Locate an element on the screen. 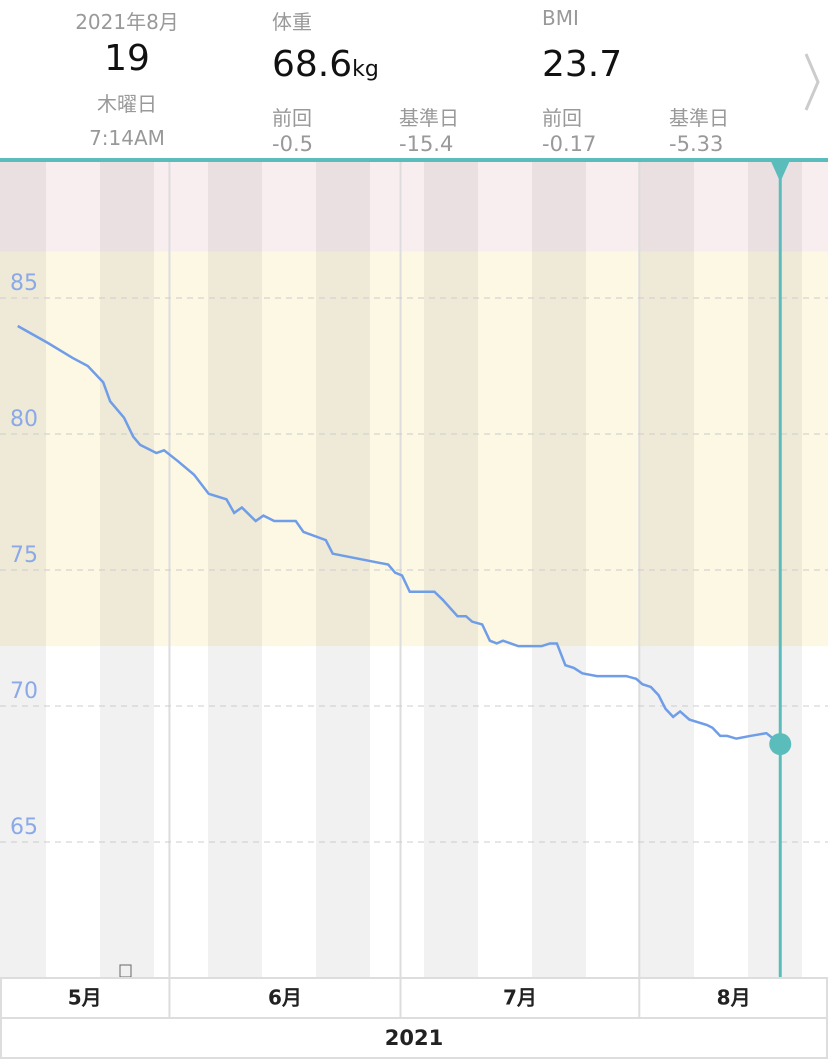 This screenshot has width=828, height=1064. weight-label: 体重 is located at coordinates (292, 22).